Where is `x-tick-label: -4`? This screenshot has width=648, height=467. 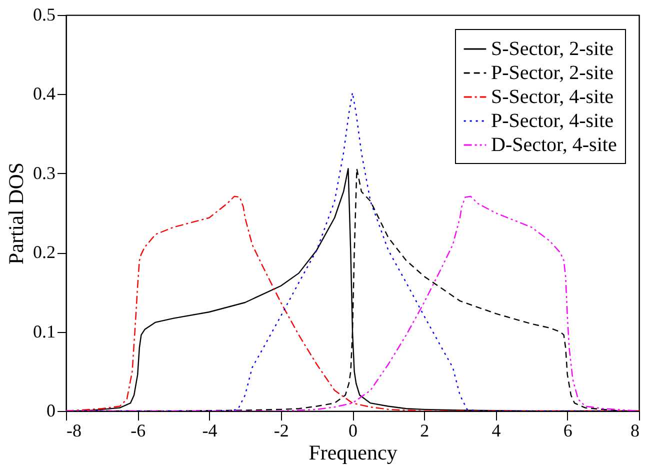
x-tick-label: -4 is located at coordinates (210, 430).